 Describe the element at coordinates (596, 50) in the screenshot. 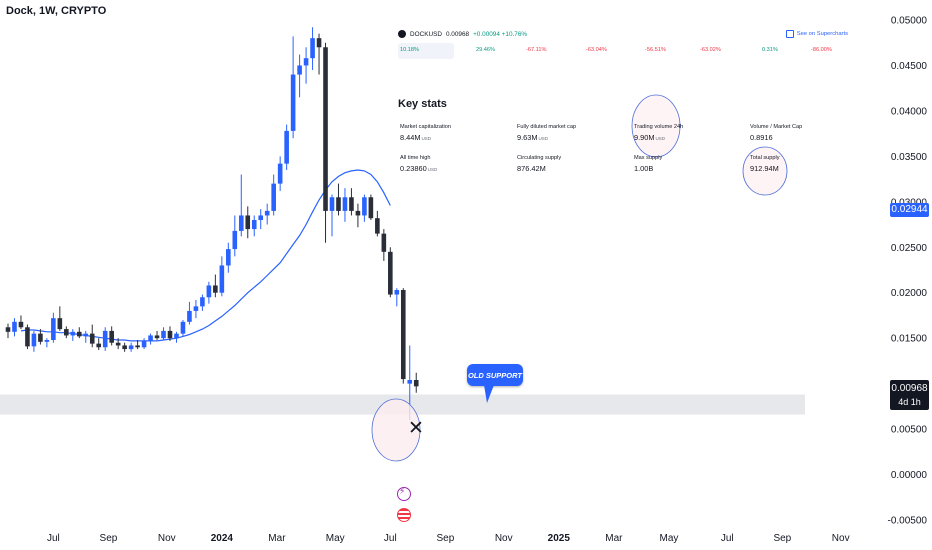

I see `performance-value: -63.04%` at that location.